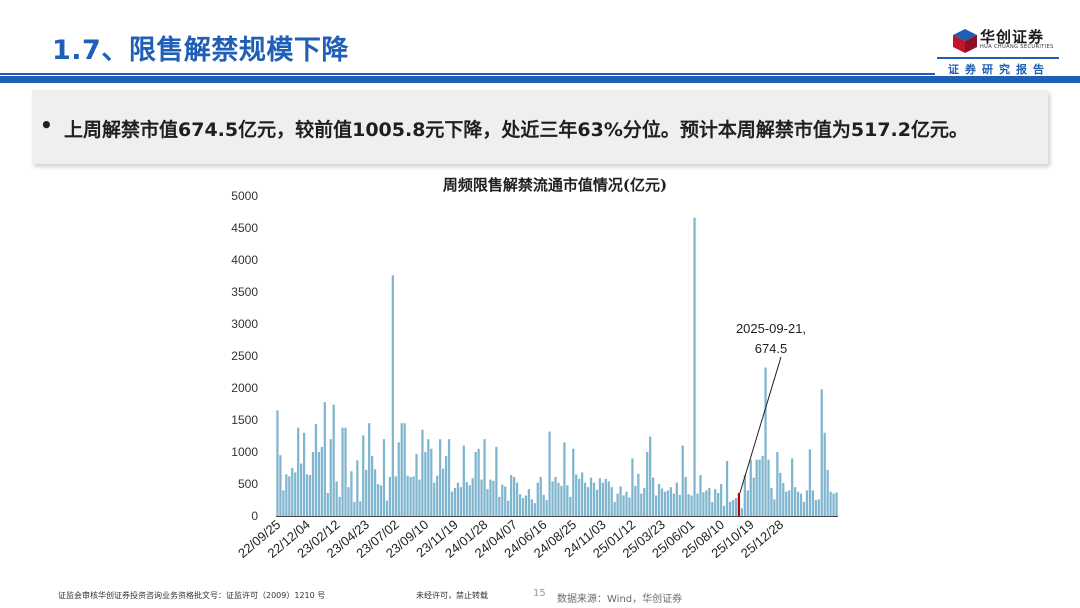 Image resolution: width=1080 pixels, height=608 pixels. What do you see at coordinates (1012, 37) in the screenshot?
I see `logo-name: 华创证券` at bounding box center [1012, 37].